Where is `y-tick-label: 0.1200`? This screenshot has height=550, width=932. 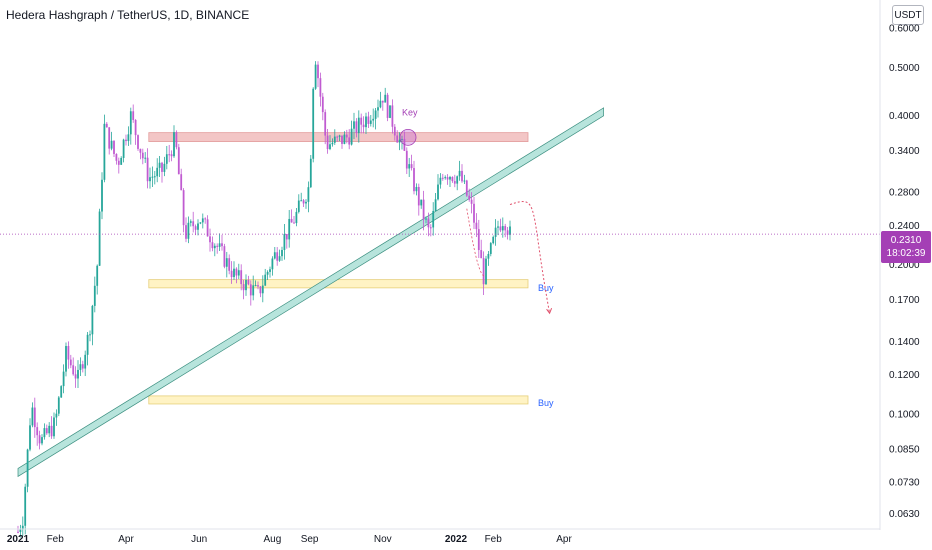 y-tick-label: 0.1200 is located at coordinates (904, 375).